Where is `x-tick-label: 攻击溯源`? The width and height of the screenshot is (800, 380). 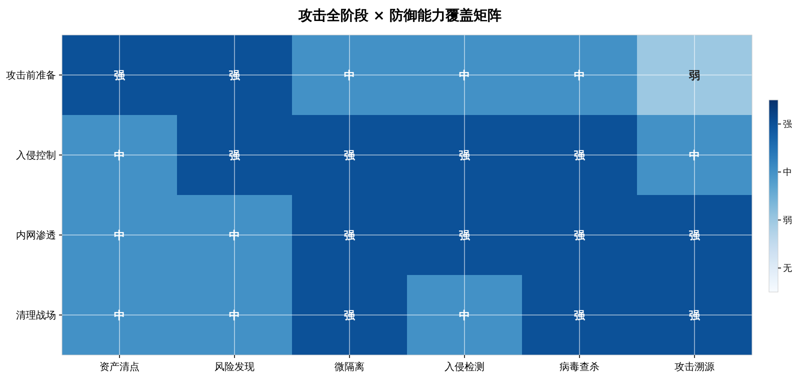 x-tick-label: 攻击溯源 is located at coordinates (694, 367).